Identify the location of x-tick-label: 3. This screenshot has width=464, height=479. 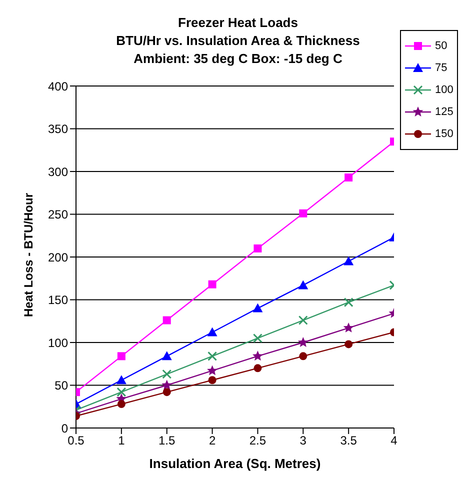
(303, 441).